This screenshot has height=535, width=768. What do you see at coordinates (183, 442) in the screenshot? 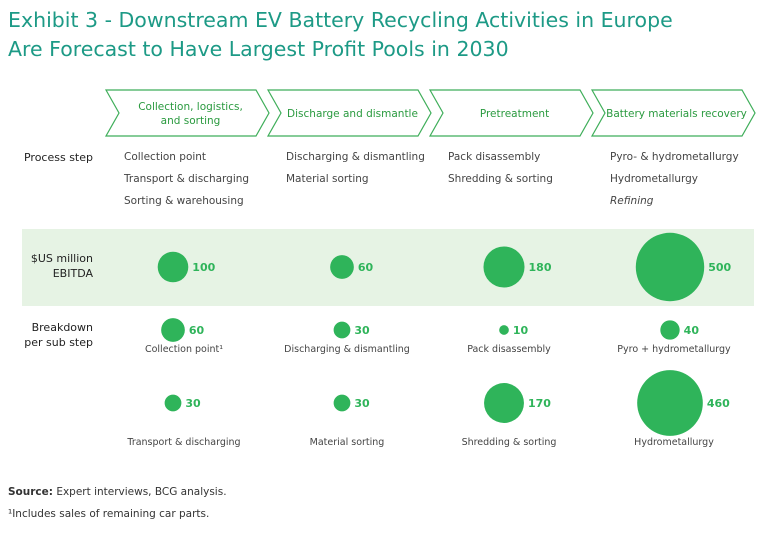
I see `breakdown-label-1-2: Transport & discharging` at bounding box center [183, 442].